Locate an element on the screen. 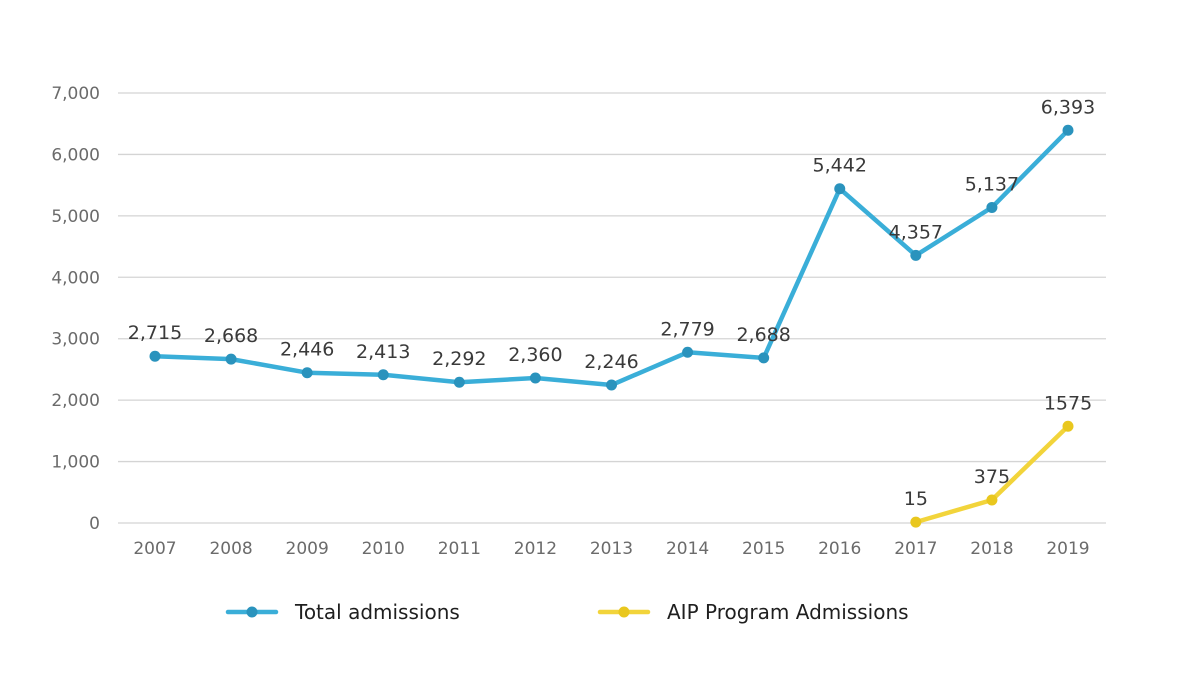 The height and width of the screenshot is (688, 1202). data-label: 6,393 is located at coordinates (1068, 107).